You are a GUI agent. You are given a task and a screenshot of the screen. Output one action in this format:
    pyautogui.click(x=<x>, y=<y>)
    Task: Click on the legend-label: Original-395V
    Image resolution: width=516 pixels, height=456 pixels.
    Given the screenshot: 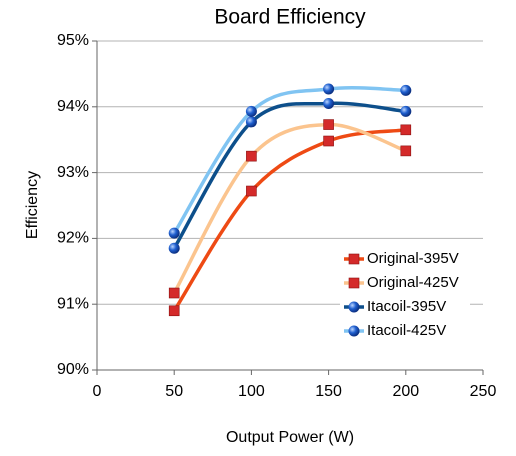 What is the action you would take?
    pyautogui.click(x=413, y=258)
    